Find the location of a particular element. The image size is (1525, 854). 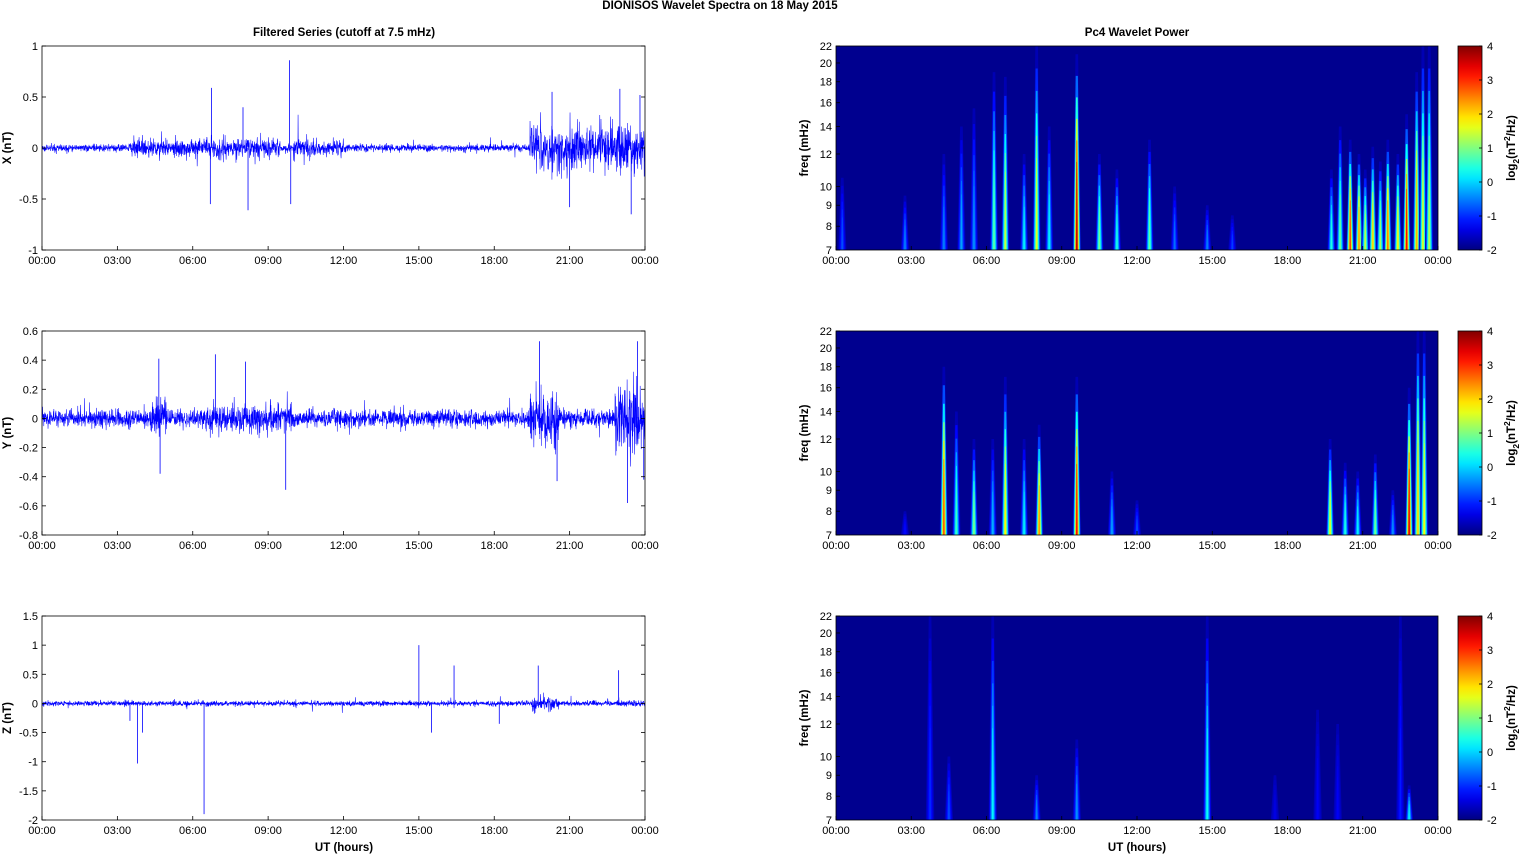

y-tick-label: -1 is located at coordinates (33, 251).